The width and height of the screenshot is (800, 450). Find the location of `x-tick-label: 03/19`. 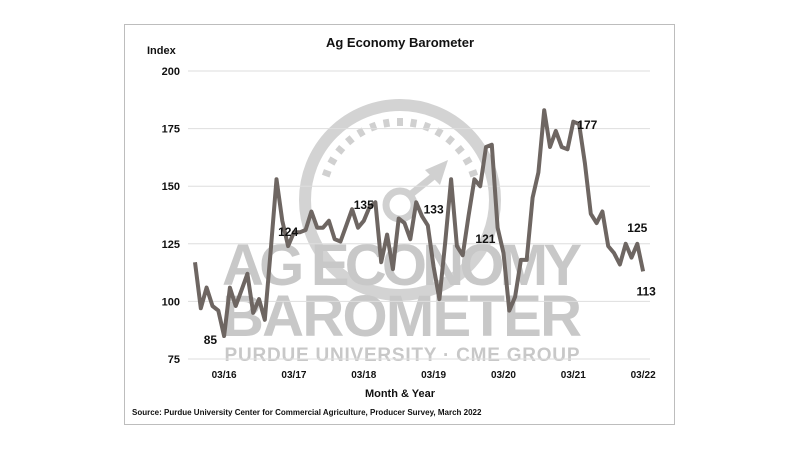

x-tick-label: 03/19 is located at coordinates (433, 375).